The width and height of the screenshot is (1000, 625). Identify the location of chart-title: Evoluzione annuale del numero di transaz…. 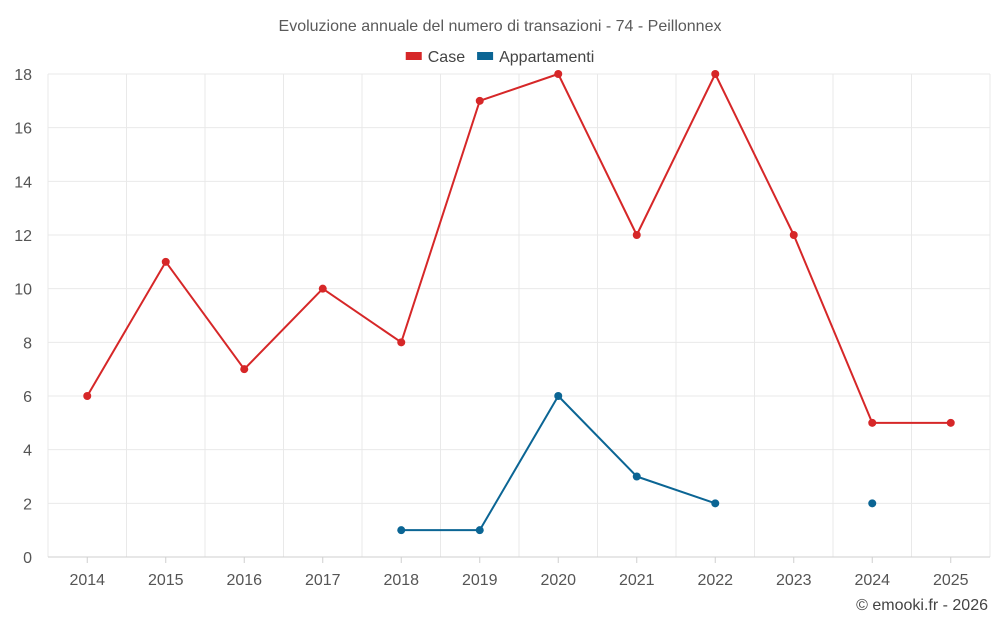
(500, 26).